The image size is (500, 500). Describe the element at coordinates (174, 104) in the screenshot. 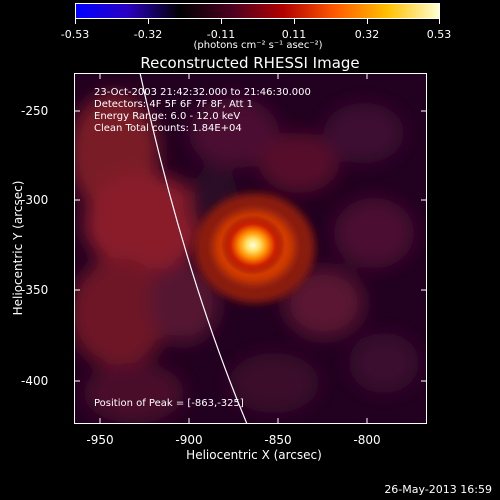

I see `info-detectors: Detectors: 4F 5F 6F 7F 8F, Att 1` at that location.